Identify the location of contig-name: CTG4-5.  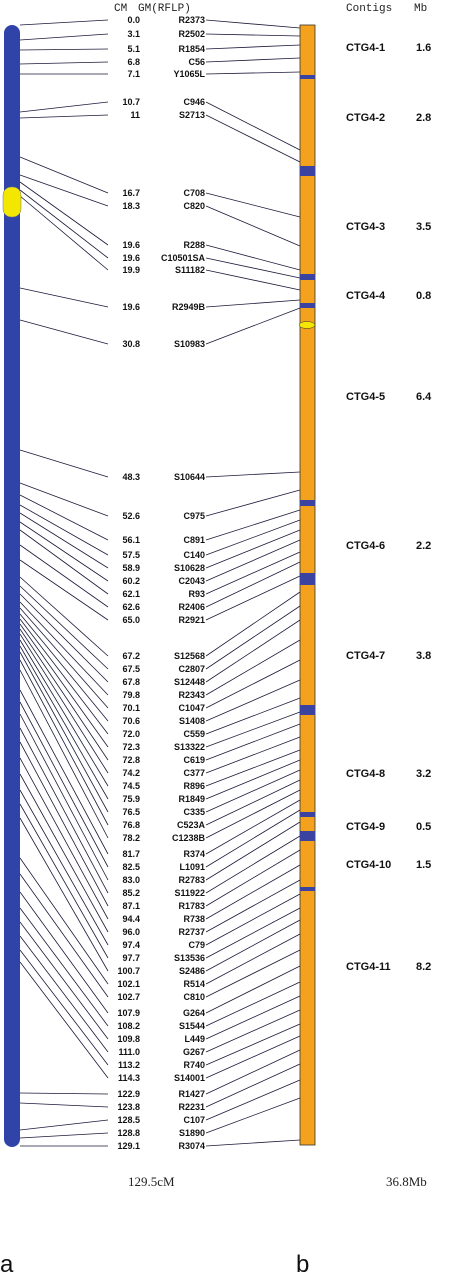
(365, 397).